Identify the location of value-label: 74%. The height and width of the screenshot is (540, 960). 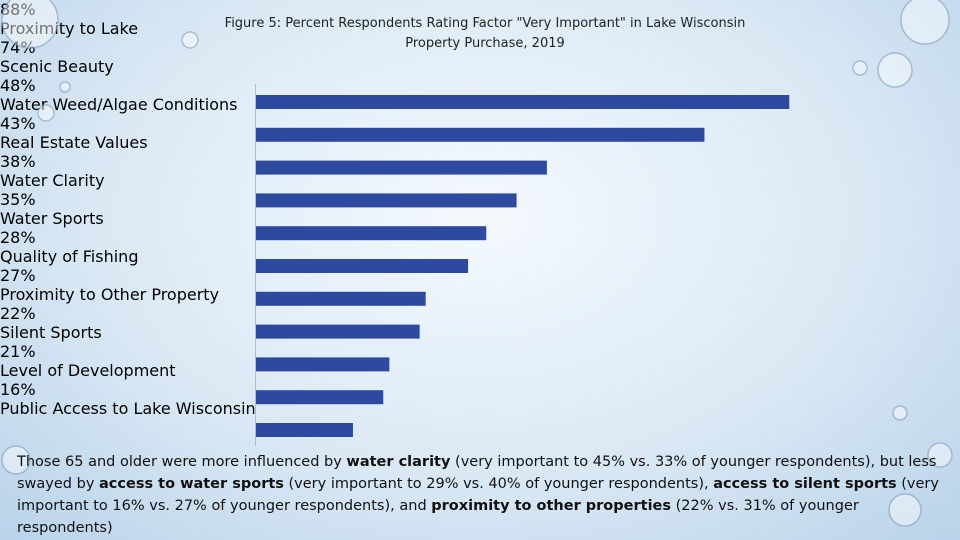
(18, 47).